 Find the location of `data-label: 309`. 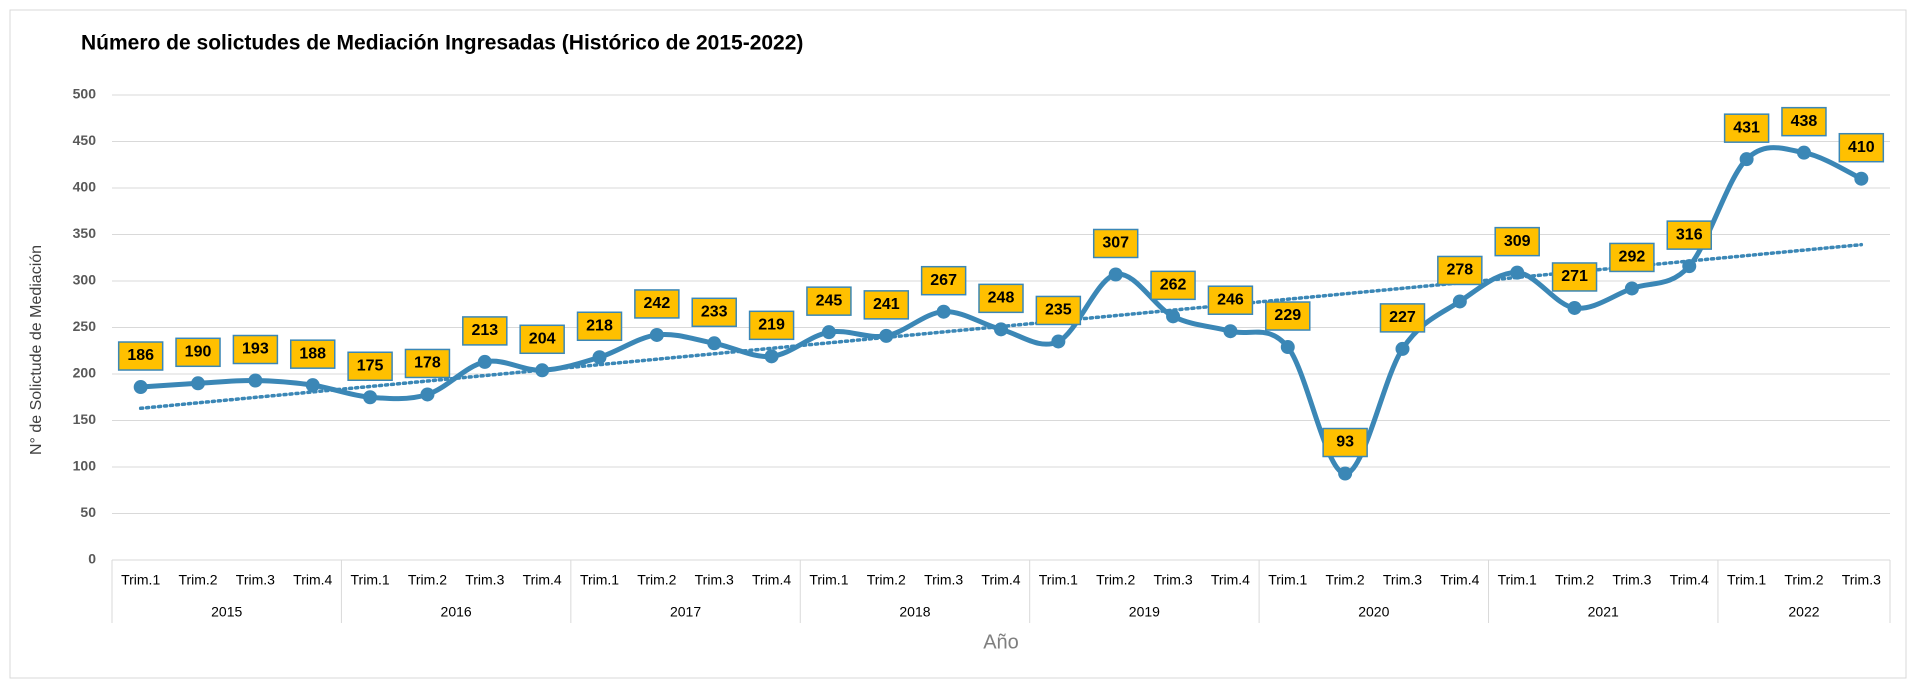

data-label: 309 is located at coordinates (1517, 241).